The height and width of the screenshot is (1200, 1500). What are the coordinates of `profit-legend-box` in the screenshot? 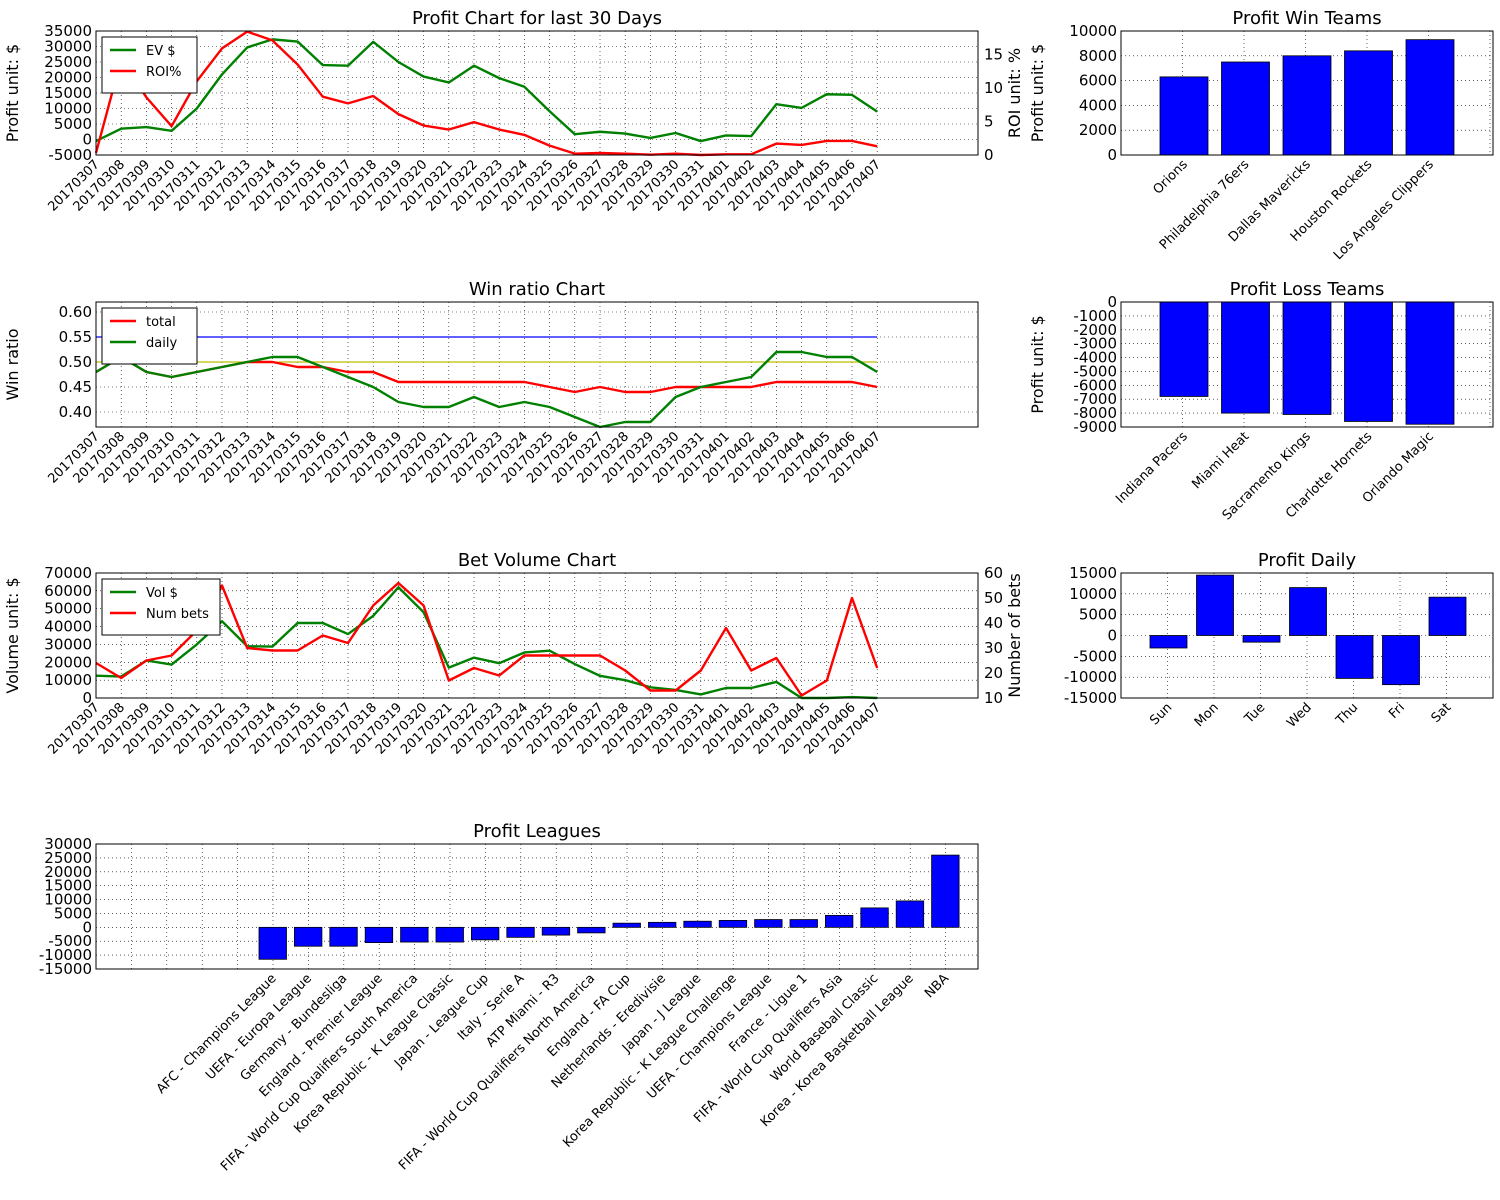 It's located at (149, 65).